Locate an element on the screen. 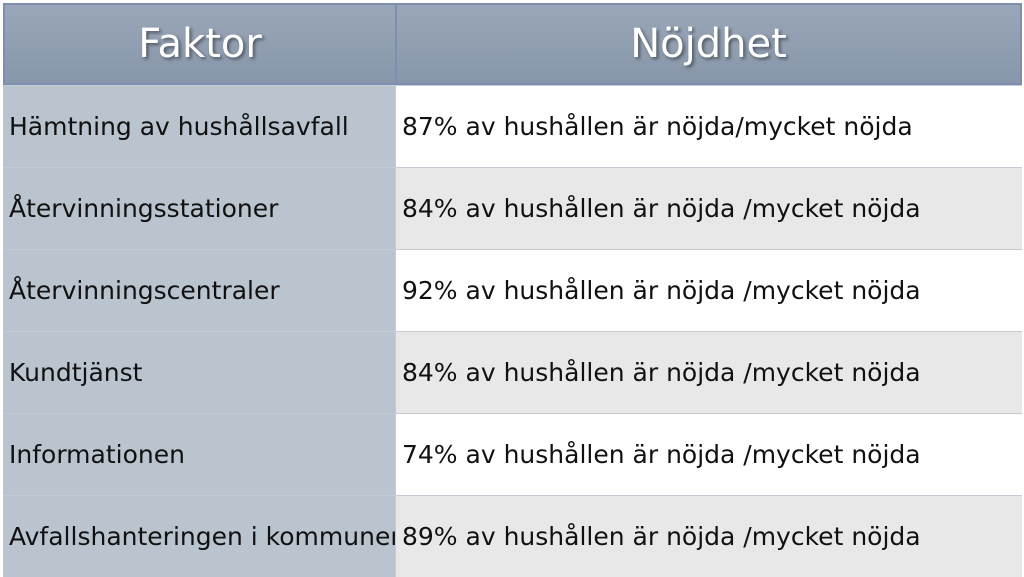 This screenshot has height=577, width=1024. column-header-factor: Faktor is located at coordinates (199, 44).